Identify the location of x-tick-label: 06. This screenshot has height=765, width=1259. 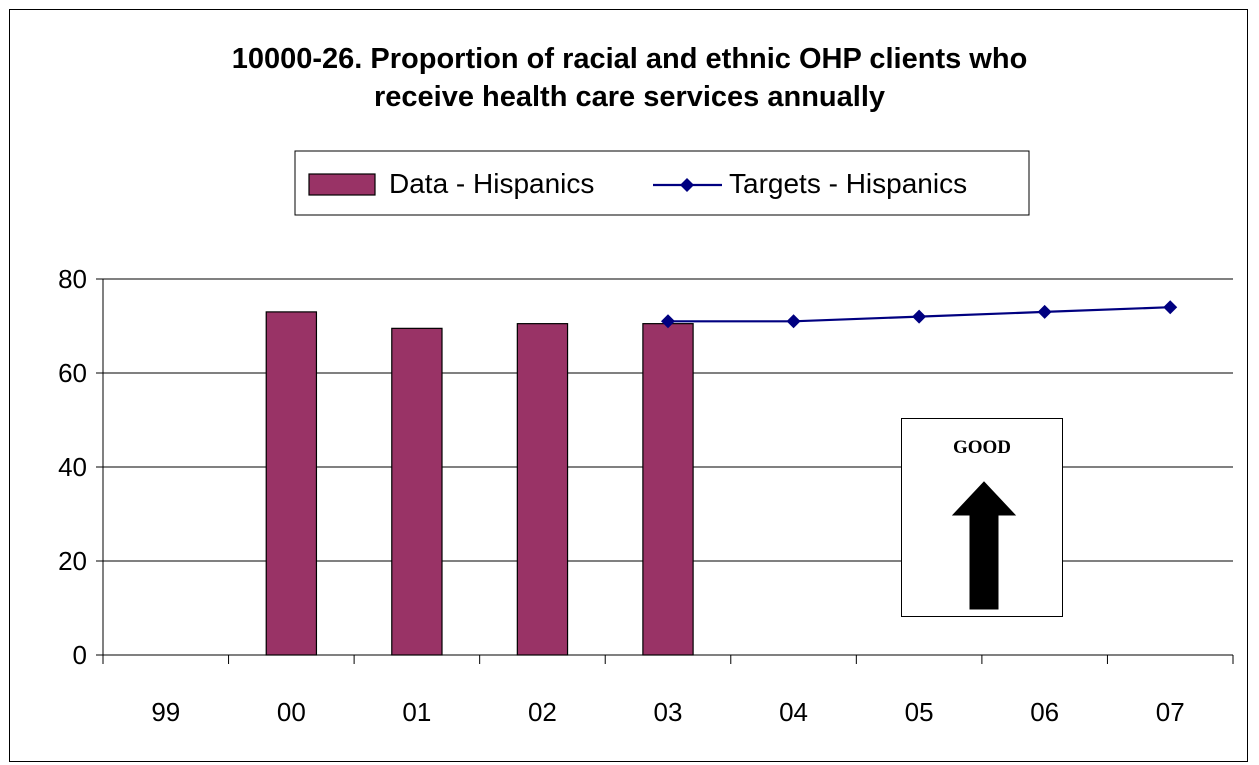
(1044, 712).